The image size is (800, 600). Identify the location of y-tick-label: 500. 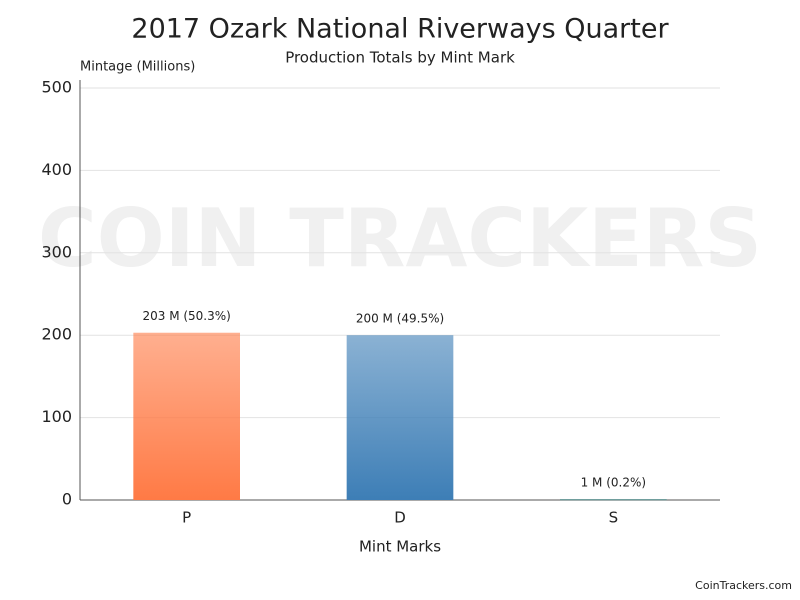
(56, 87).